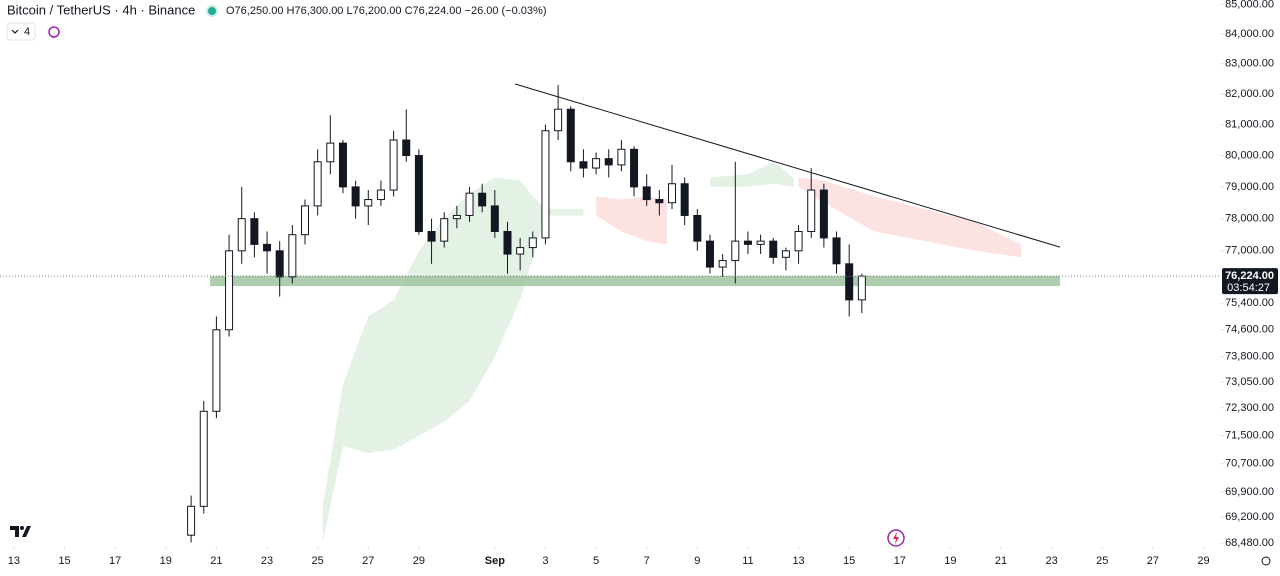 The width and height of the screenshot is (1280, 576). What do you see at coordinates (101, 9) in the screenshot?
I see `symbol: Bitcoin / TetherUS · 4h · Binance` at bounding box center [101, 9].